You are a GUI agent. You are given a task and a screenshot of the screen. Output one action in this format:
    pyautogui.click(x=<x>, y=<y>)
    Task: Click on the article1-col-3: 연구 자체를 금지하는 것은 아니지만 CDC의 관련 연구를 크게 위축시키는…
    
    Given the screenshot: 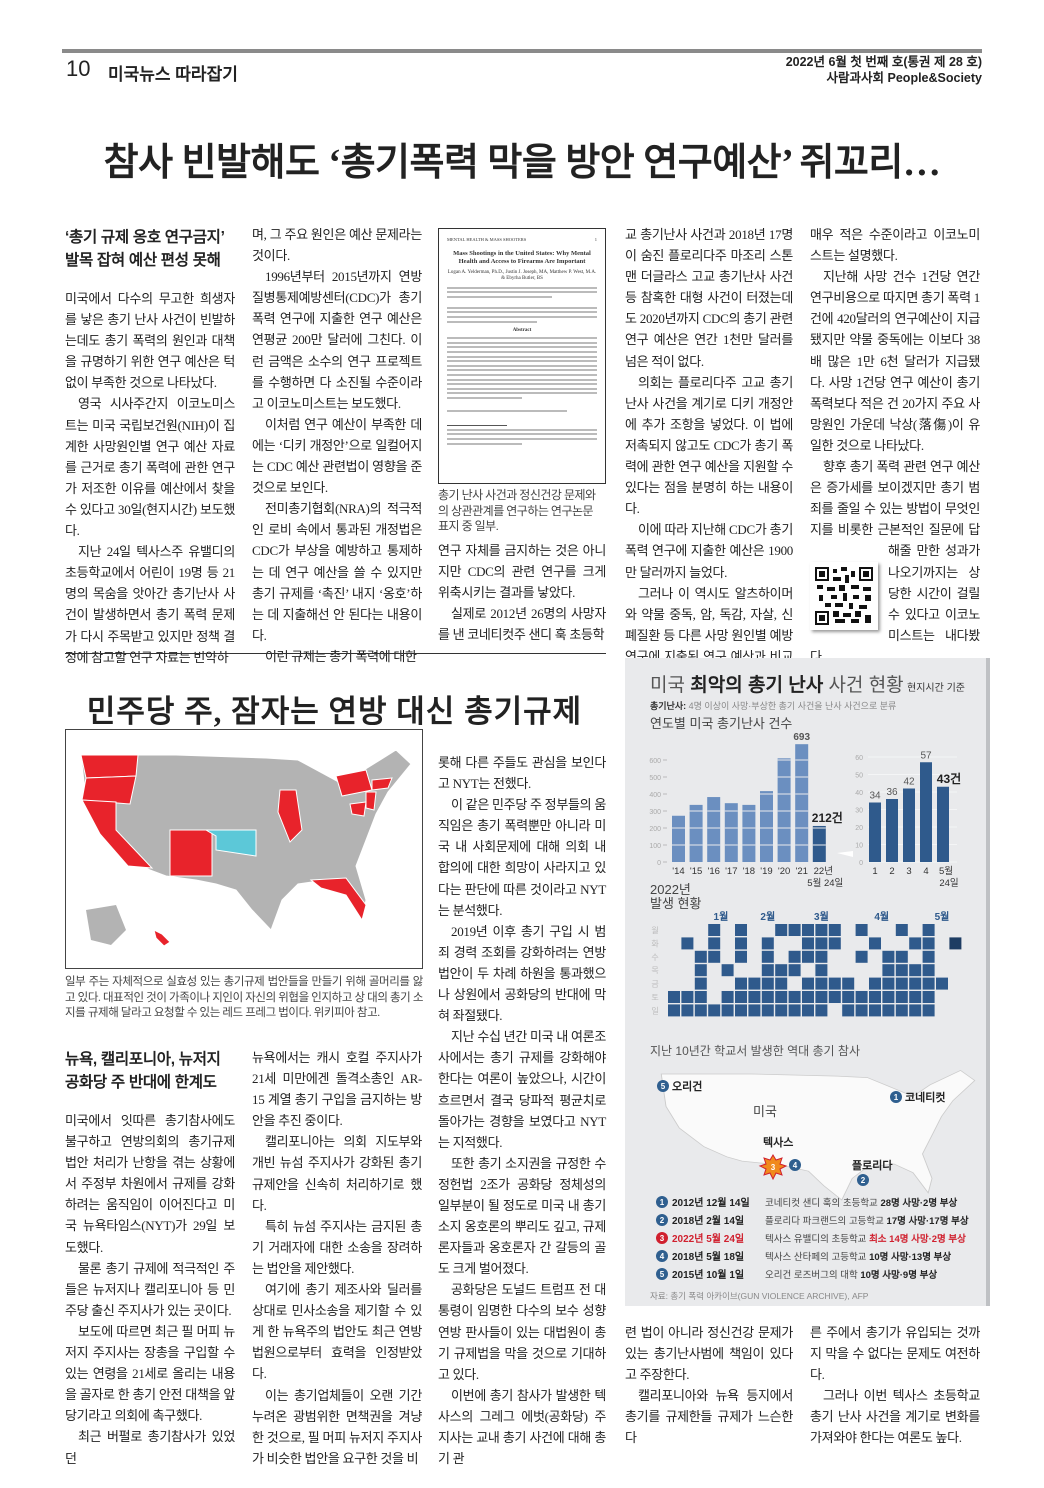 What is the action you would take?
    pyautogui.click(x=522, y=592)
    